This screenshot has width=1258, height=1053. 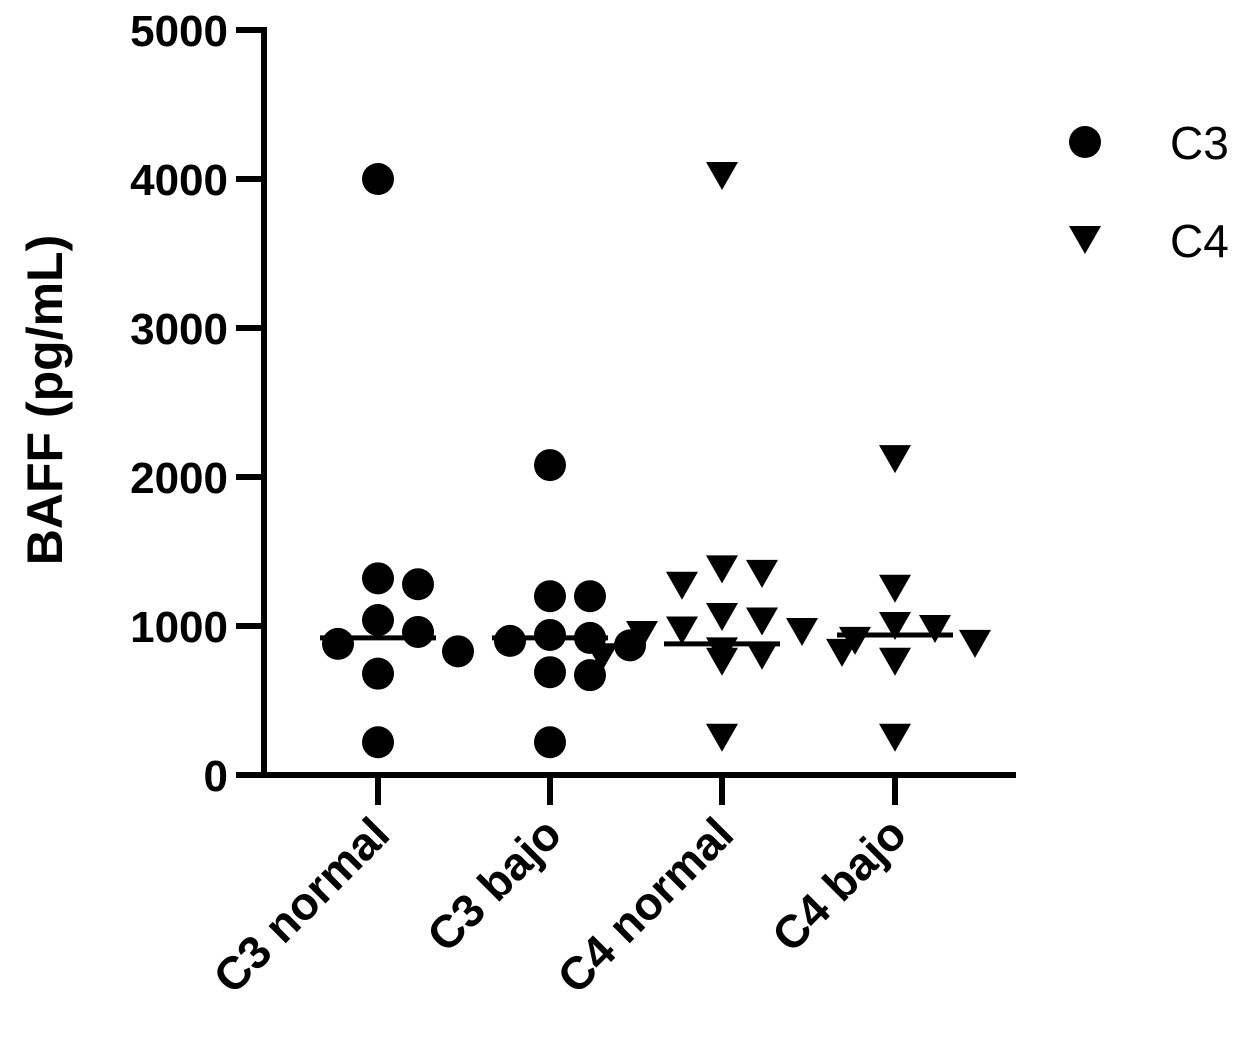 I want to click on y-tick-label-3000: 3000, so click(x=179, y=329).